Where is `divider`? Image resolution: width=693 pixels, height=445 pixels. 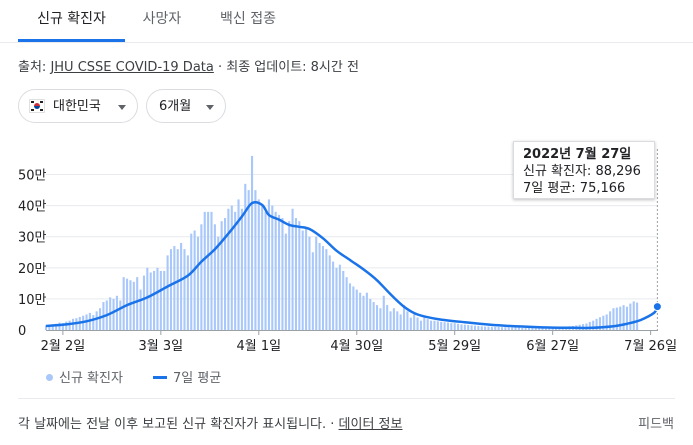
divider is located at coordinates (346, 398).